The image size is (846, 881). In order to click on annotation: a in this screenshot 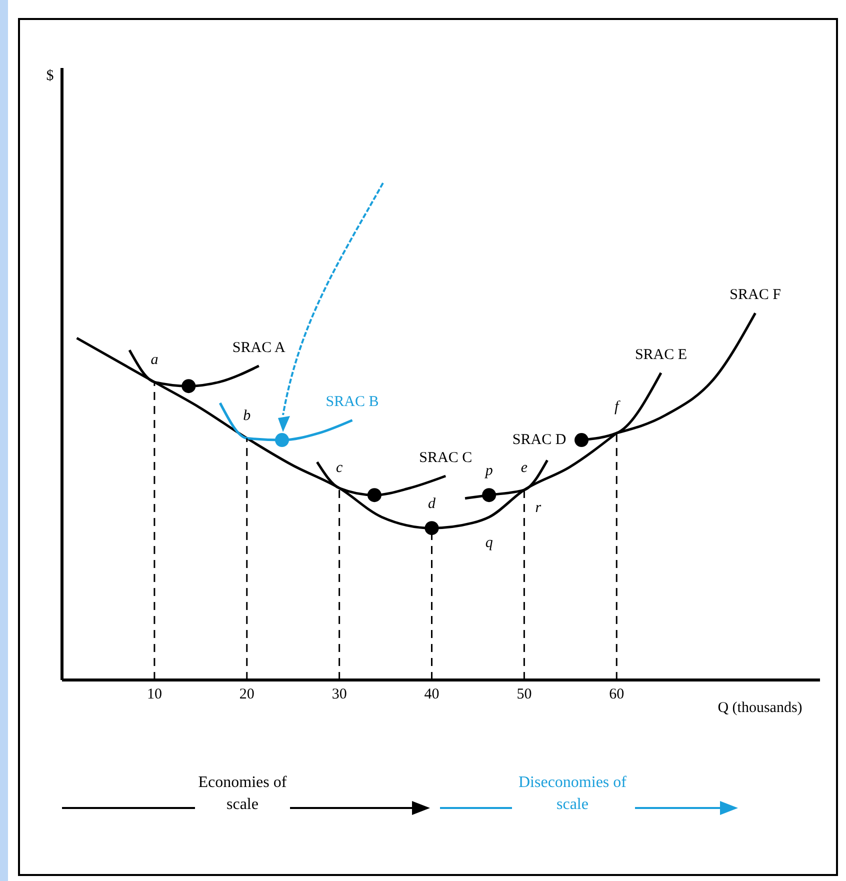, I will do `click(154, 360)`.